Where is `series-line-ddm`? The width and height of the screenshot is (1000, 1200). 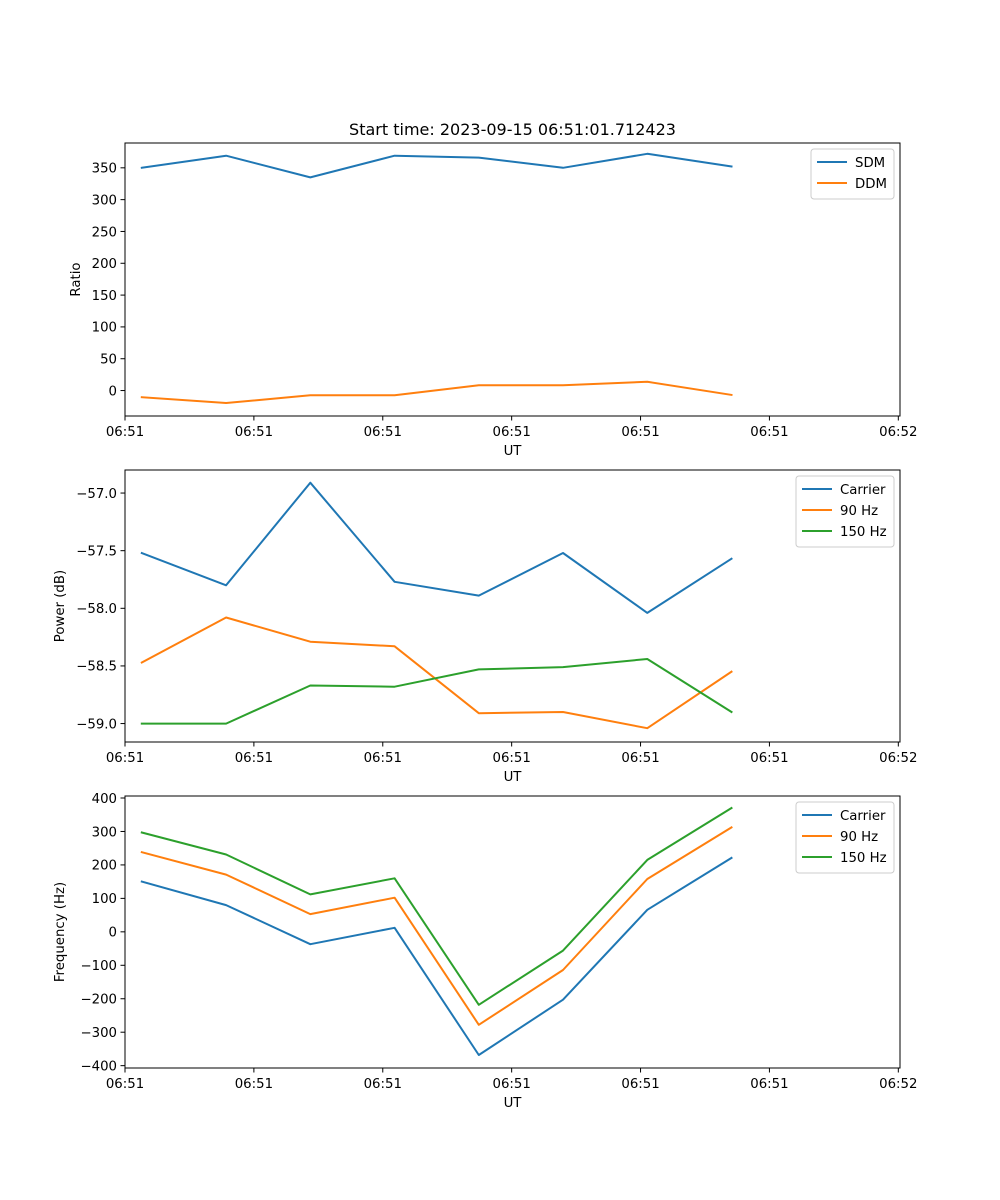 series-line-ddm is located at coordinates (436, 392).